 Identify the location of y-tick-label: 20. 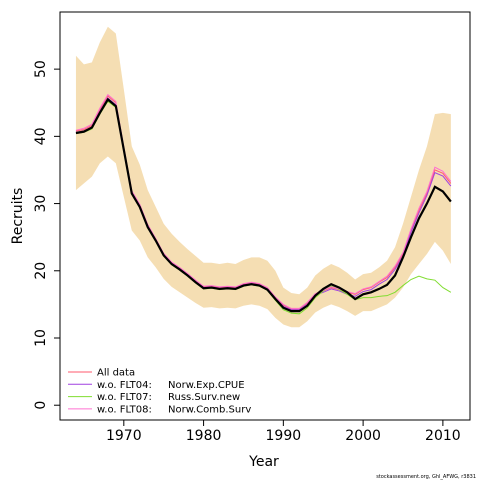
(41, 271).